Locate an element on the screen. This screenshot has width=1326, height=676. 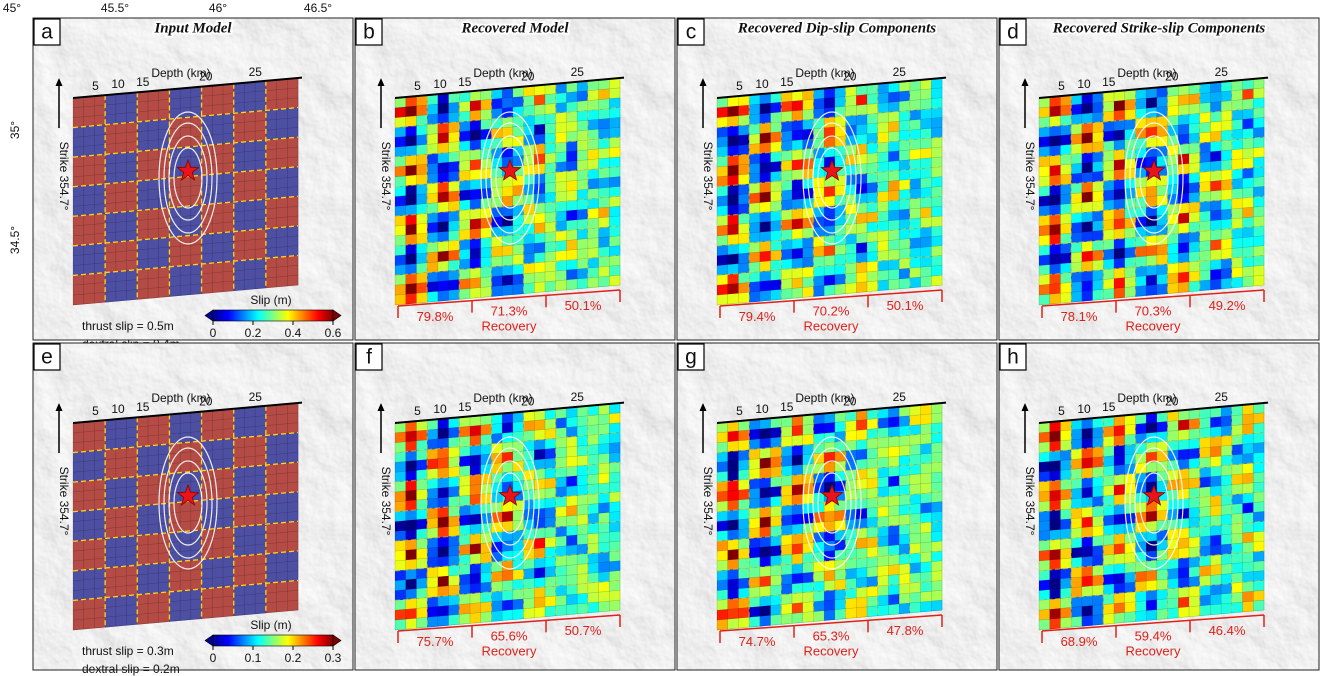
depth-tick-label: 25 is located at coordinates (578, 72).